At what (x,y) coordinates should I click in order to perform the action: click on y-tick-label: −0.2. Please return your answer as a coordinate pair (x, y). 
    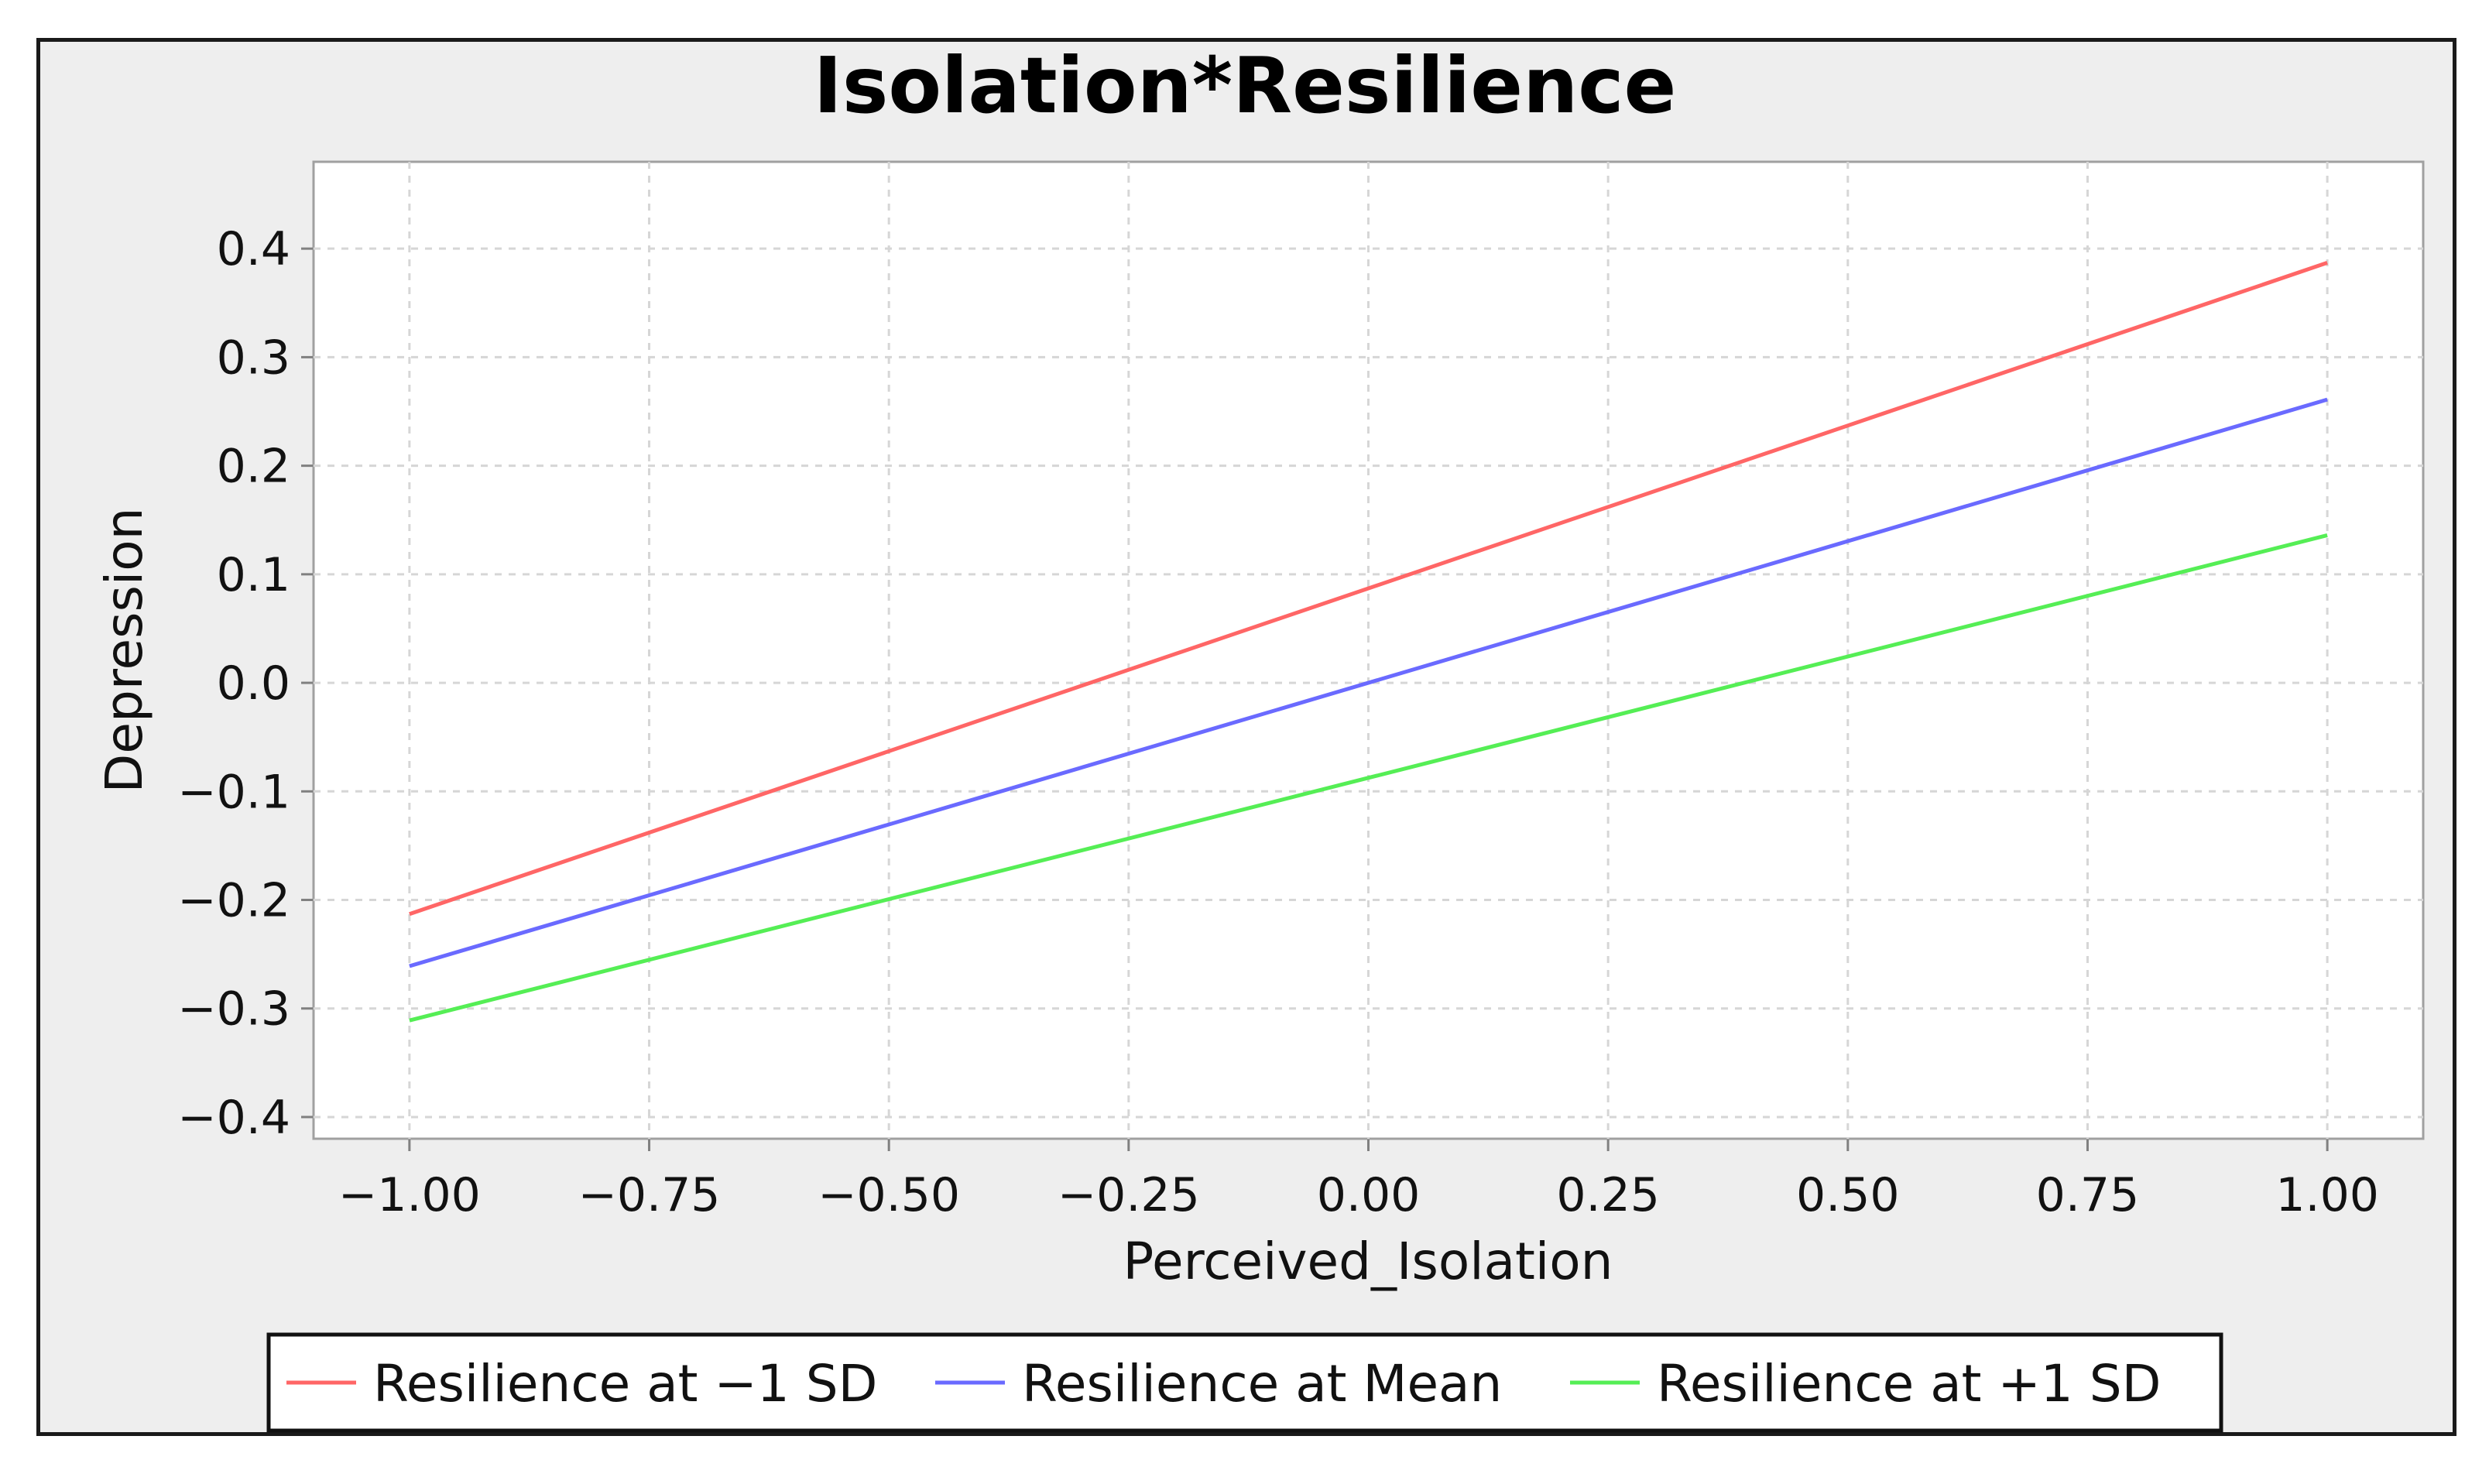
    Looking at the image, I should click on (233, 901).